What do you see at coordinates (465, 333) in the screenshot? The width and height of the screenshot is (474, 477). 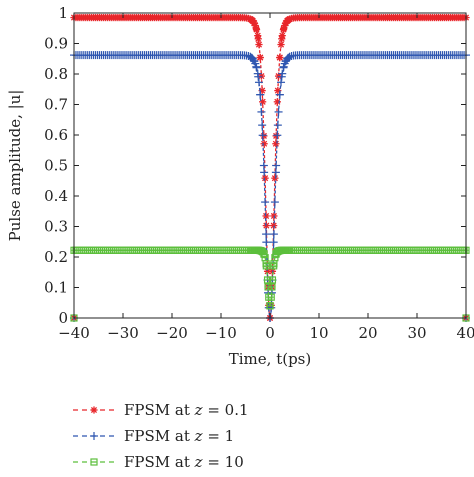 I see `x-tick-label: 40` at bounding box center [465, 333].